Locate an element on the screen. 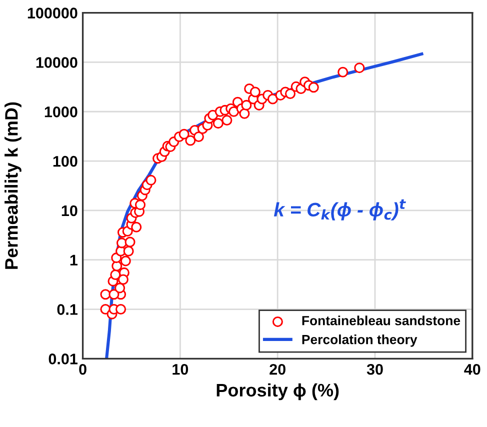 The image size is (487, 427). y-tick-label: 100000 is located at coordinates (53, 13).